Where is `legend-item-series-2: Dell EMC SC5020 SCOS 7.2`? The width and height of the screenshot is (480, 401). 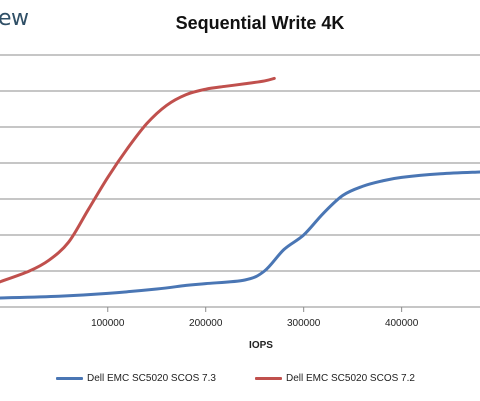
legend-item-series-2: Dell EMC SC5020 SCOS 7.2 is located at coordinates (335, 378).